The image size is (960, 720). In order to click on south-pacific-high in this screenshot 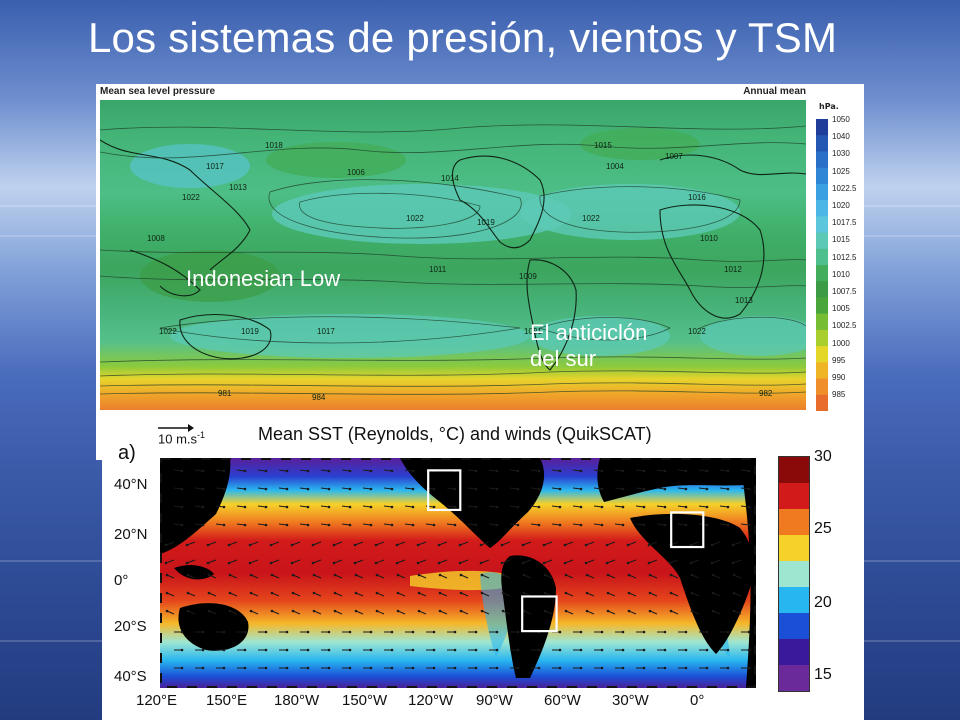, I will do `click(350, 336)`.